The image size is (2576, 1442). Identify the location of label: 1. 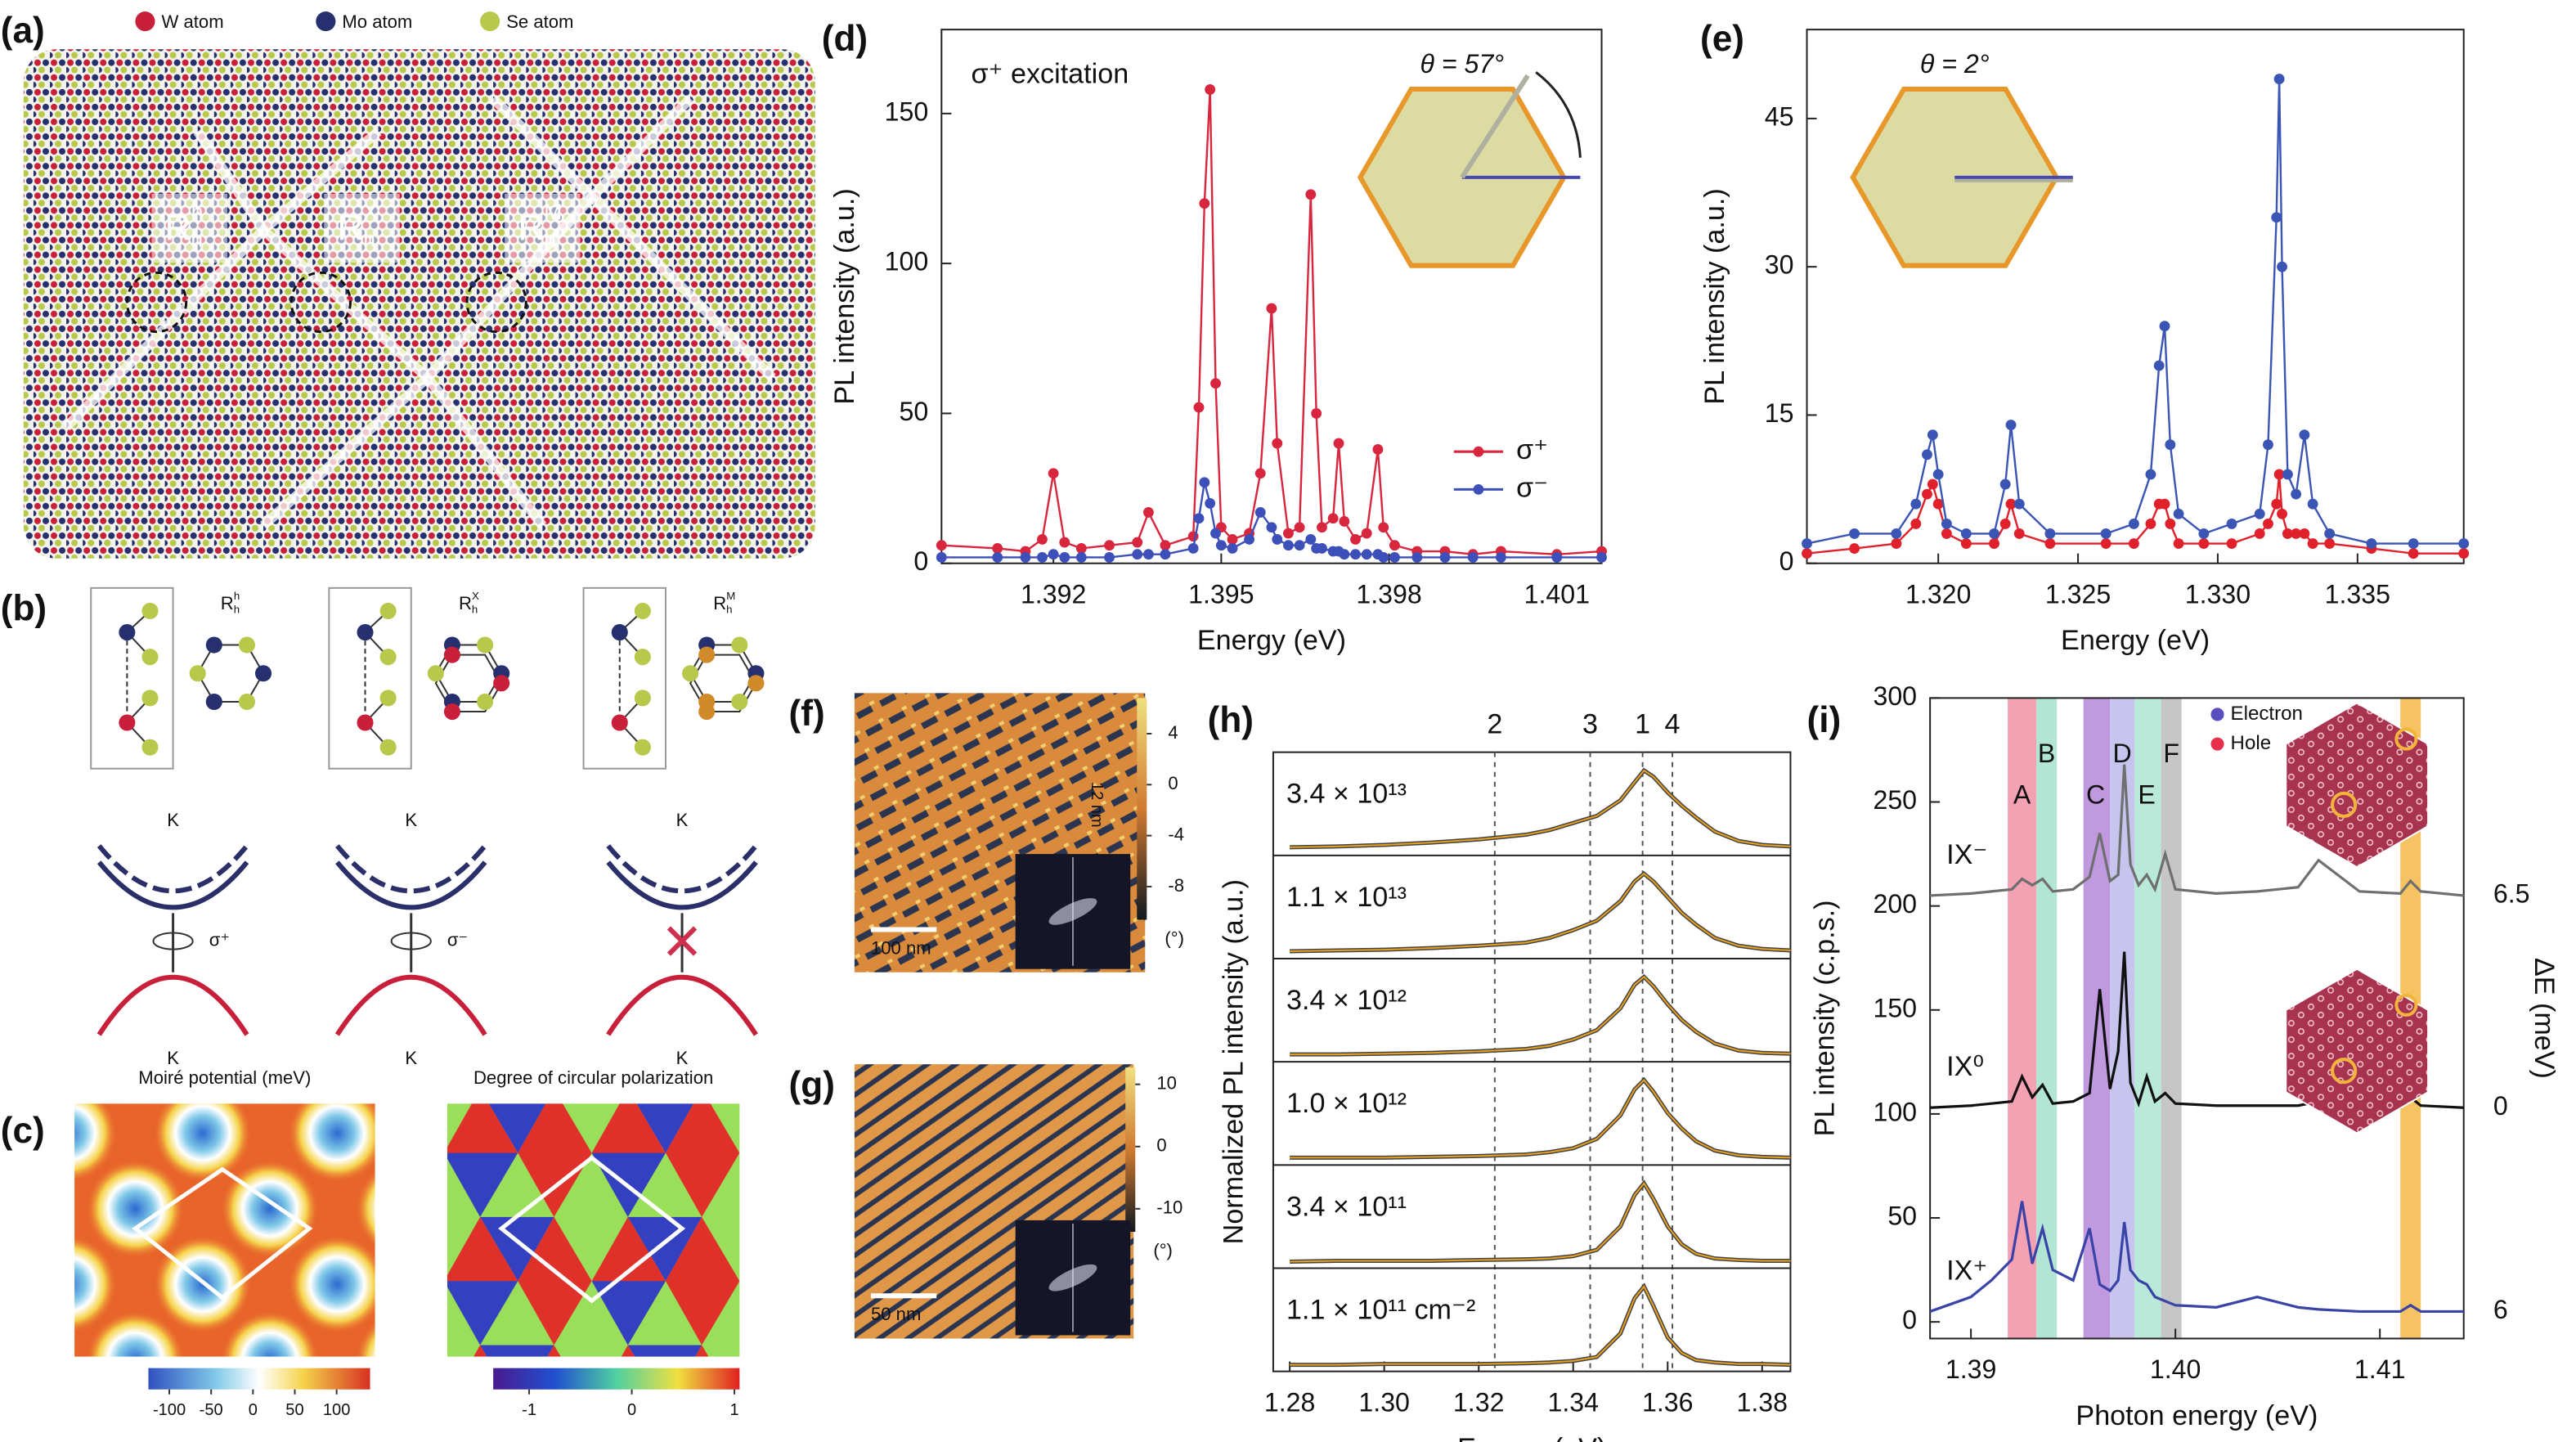
(734, 1410).